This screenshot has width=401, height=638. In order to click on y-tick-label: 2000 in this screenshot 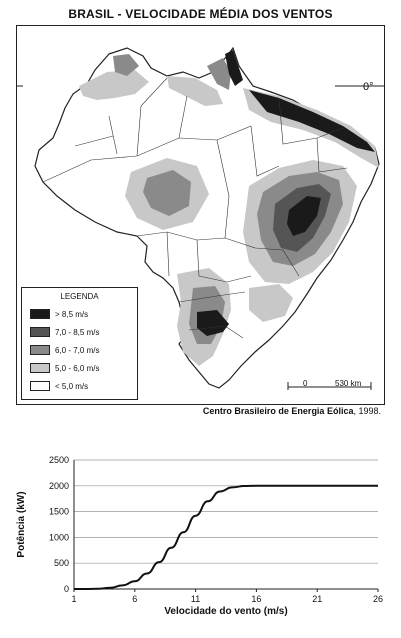, I will do `click(59, 486)`.